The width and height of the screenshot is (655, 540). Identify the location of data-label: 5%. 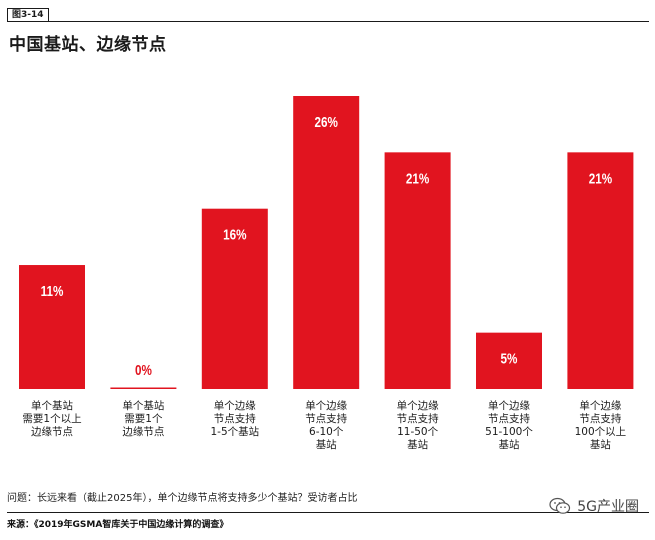
(509, 358).